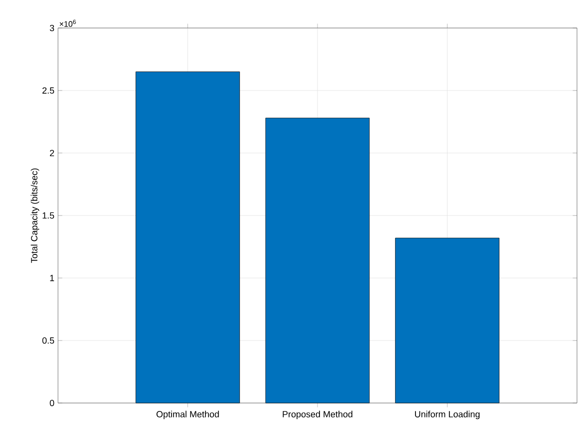 The height and width of the screenshot is (426, 582). I want to click on y-tick-label: 2, so click(52, 153).